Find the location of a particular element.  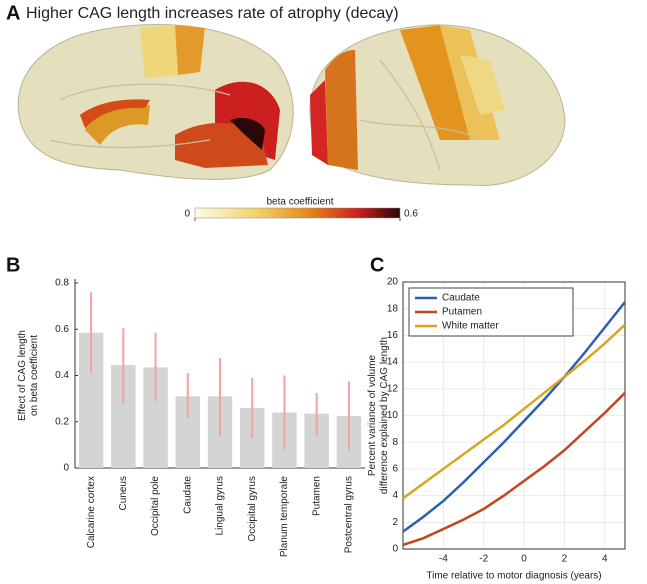

colorbar-label: beta coefficient is located at coordinates (299, 202).